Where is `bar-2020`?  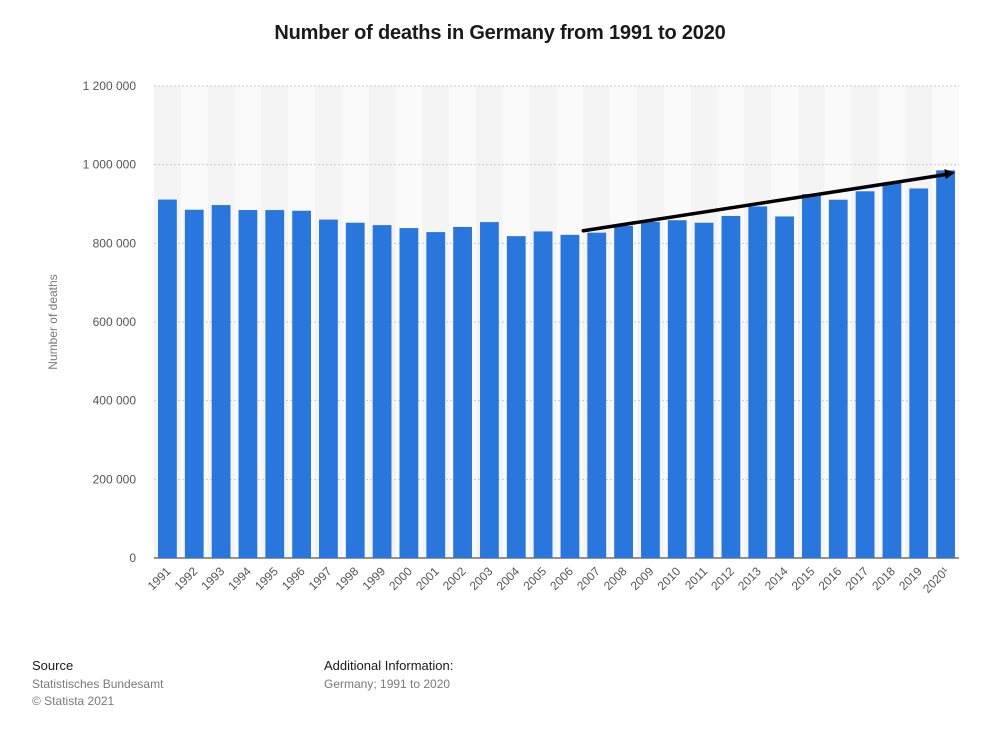
bar-2020 is located at coordinates (945, 364).